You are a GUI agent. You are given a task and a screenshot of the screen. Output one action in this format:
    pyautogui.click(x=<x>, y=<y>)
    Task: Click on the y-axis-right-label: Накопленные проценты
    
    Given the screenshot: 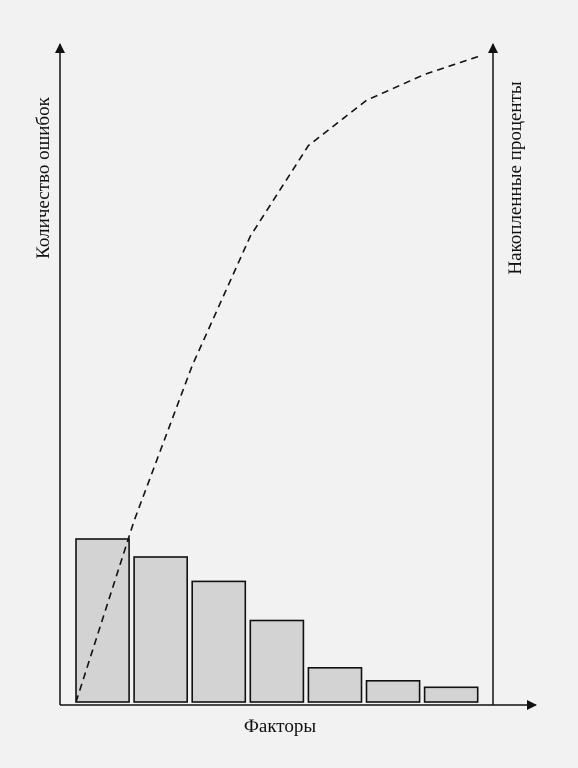 What is the action you would take?
    pyautogui.click(x=515, y=178)
    